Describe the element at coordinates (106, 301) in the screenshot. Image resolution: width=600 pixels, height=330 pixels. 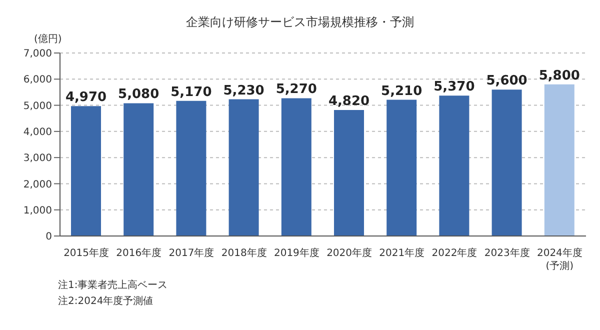
I see `text: 注2:2024年度予測値` at that location.